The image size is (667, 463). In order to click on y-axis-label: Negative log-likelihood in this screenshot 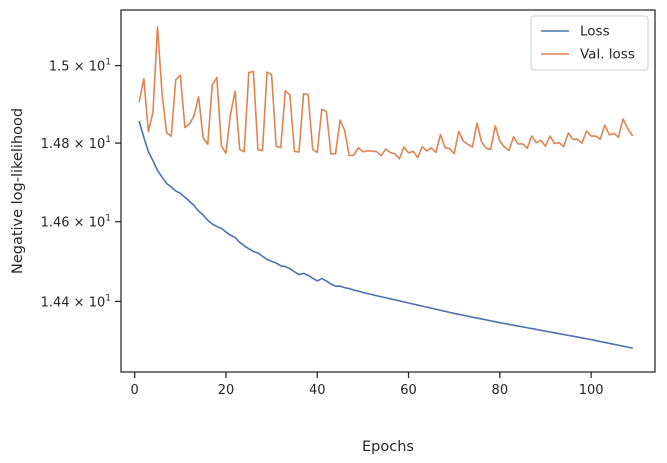, I will do `click(18, 191)`.